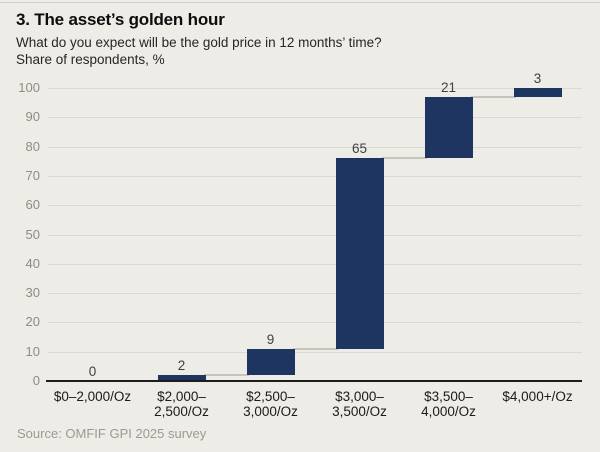 Image resolution: width=600 pixels, height=452 pixels. Describe the element at coordinates (537, 78) in the screenshot. I see `bar-value-label: 3` at that location.